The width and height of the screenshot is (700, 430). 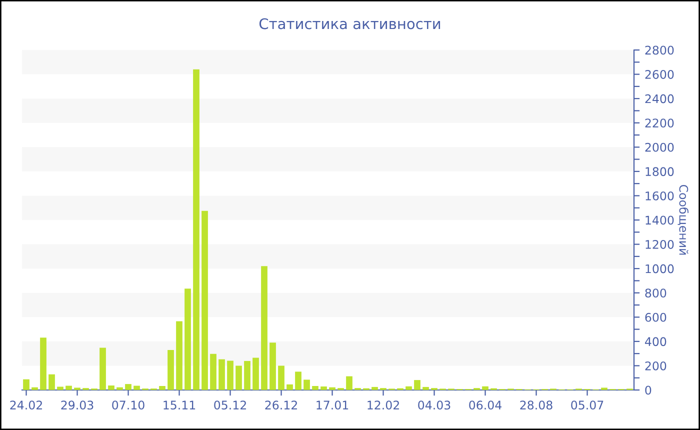 I want to click on x-tick-label: 24.02, so click(x=26, y=405).